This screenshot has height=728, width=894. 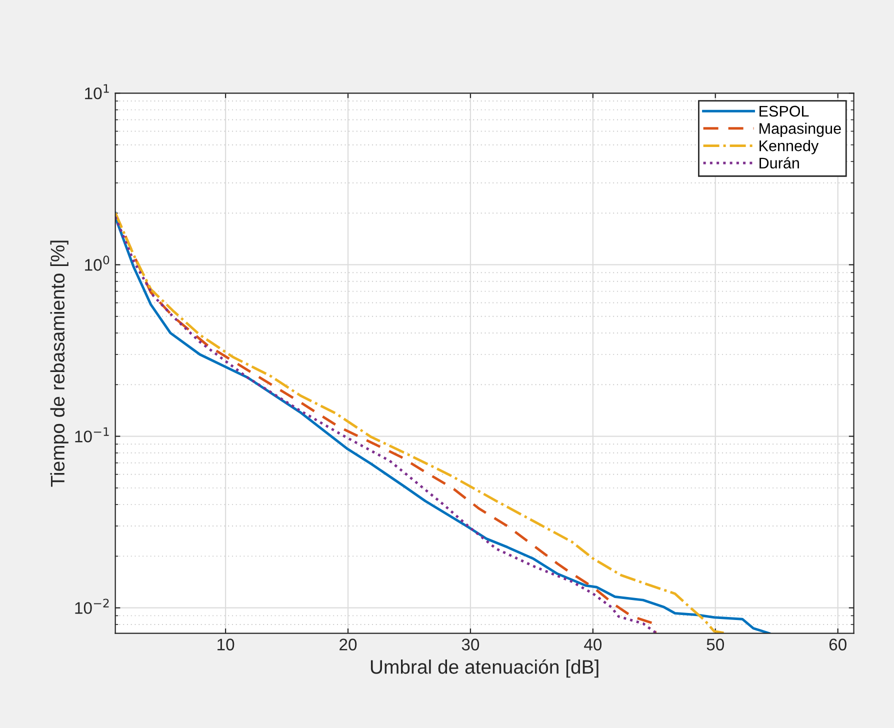 What do you see at coordinates (97, 263) in the screenshot?
I see `y-tick-label: 10$^{0}$` at bounding box center [97, 263].